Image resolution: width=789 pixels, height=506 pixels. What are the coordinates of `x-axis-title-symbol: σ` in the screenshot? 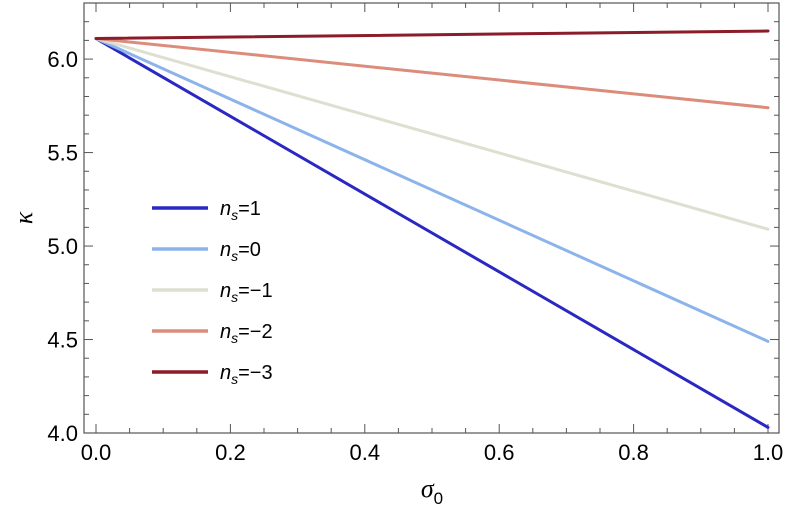 It's located at (428, 488).